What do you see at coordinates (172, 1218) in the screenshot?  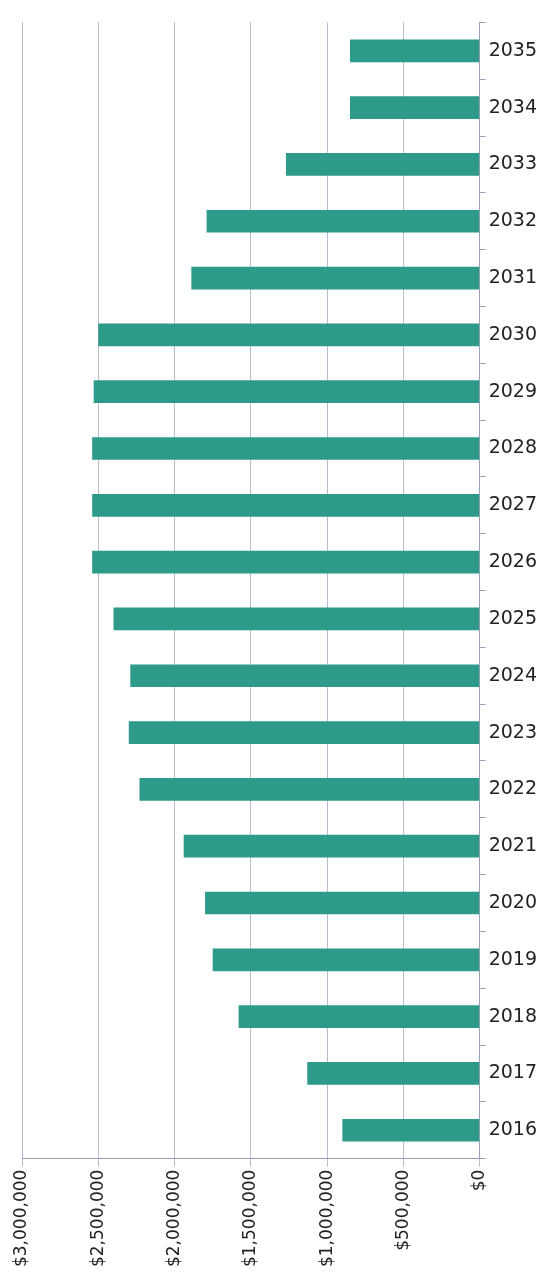 I see `x-tick-label: $2,000,000` at bounding box center [172, 1218].